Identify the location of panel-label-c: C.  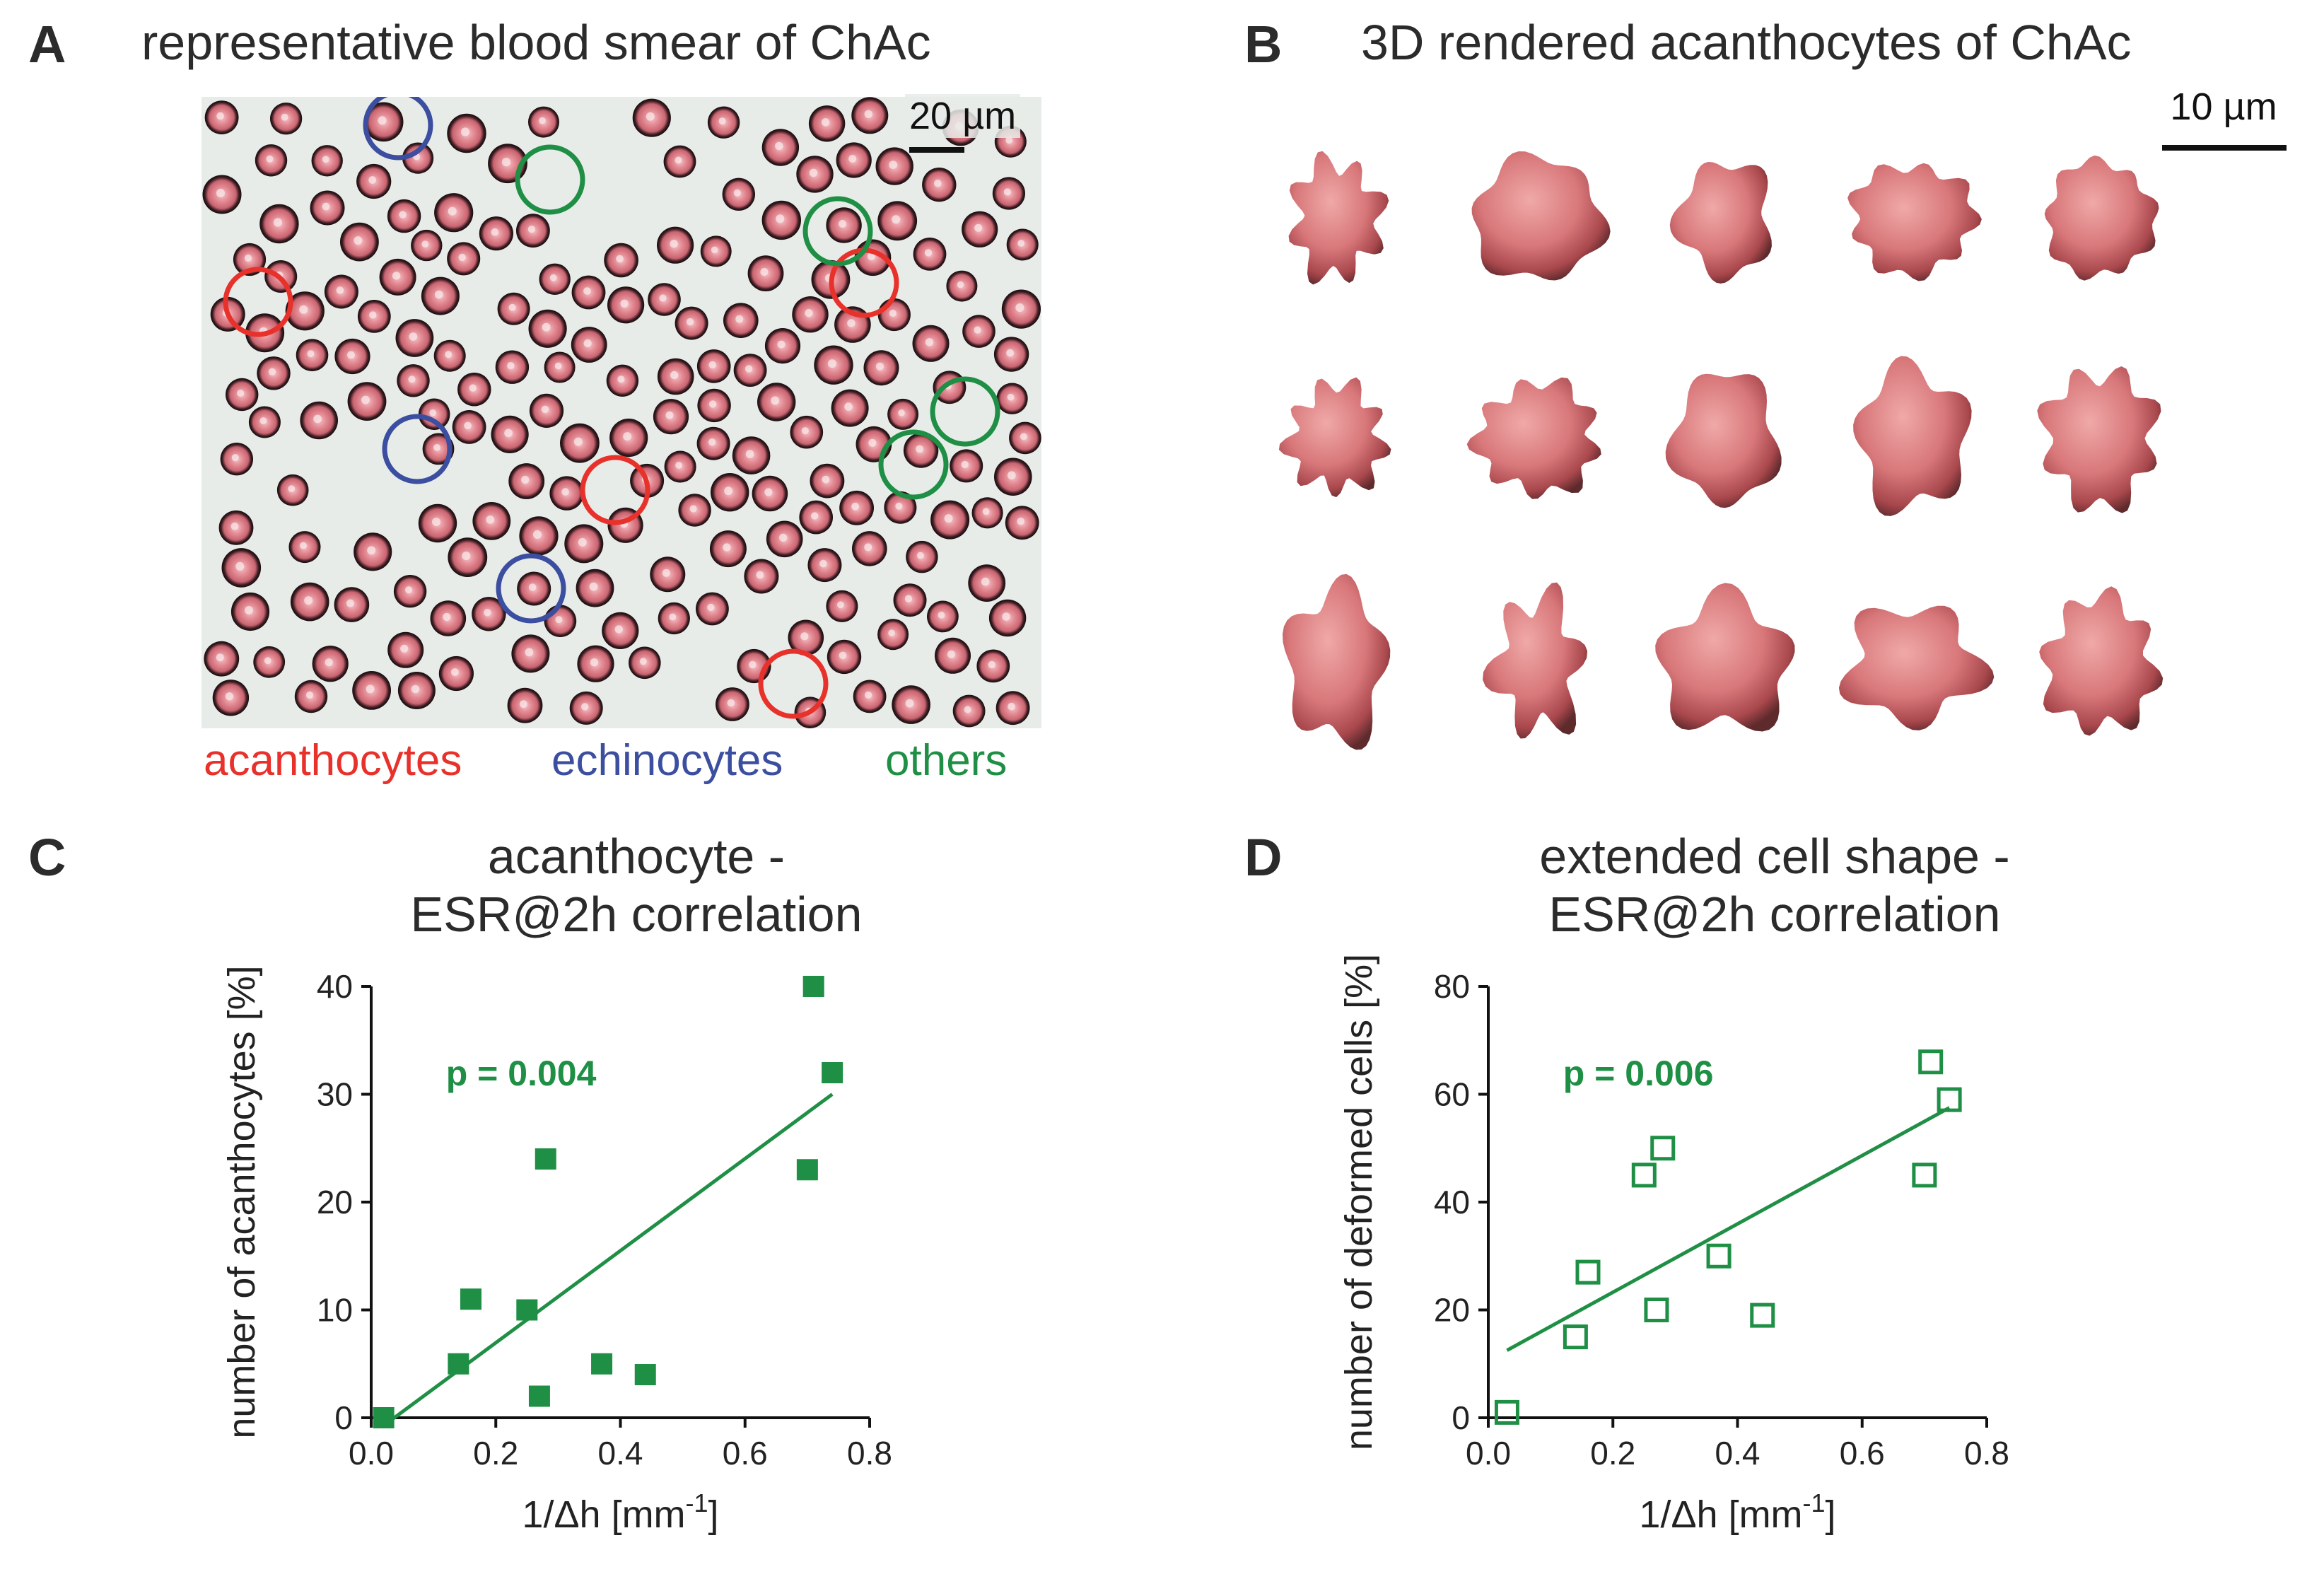
(47, 858).